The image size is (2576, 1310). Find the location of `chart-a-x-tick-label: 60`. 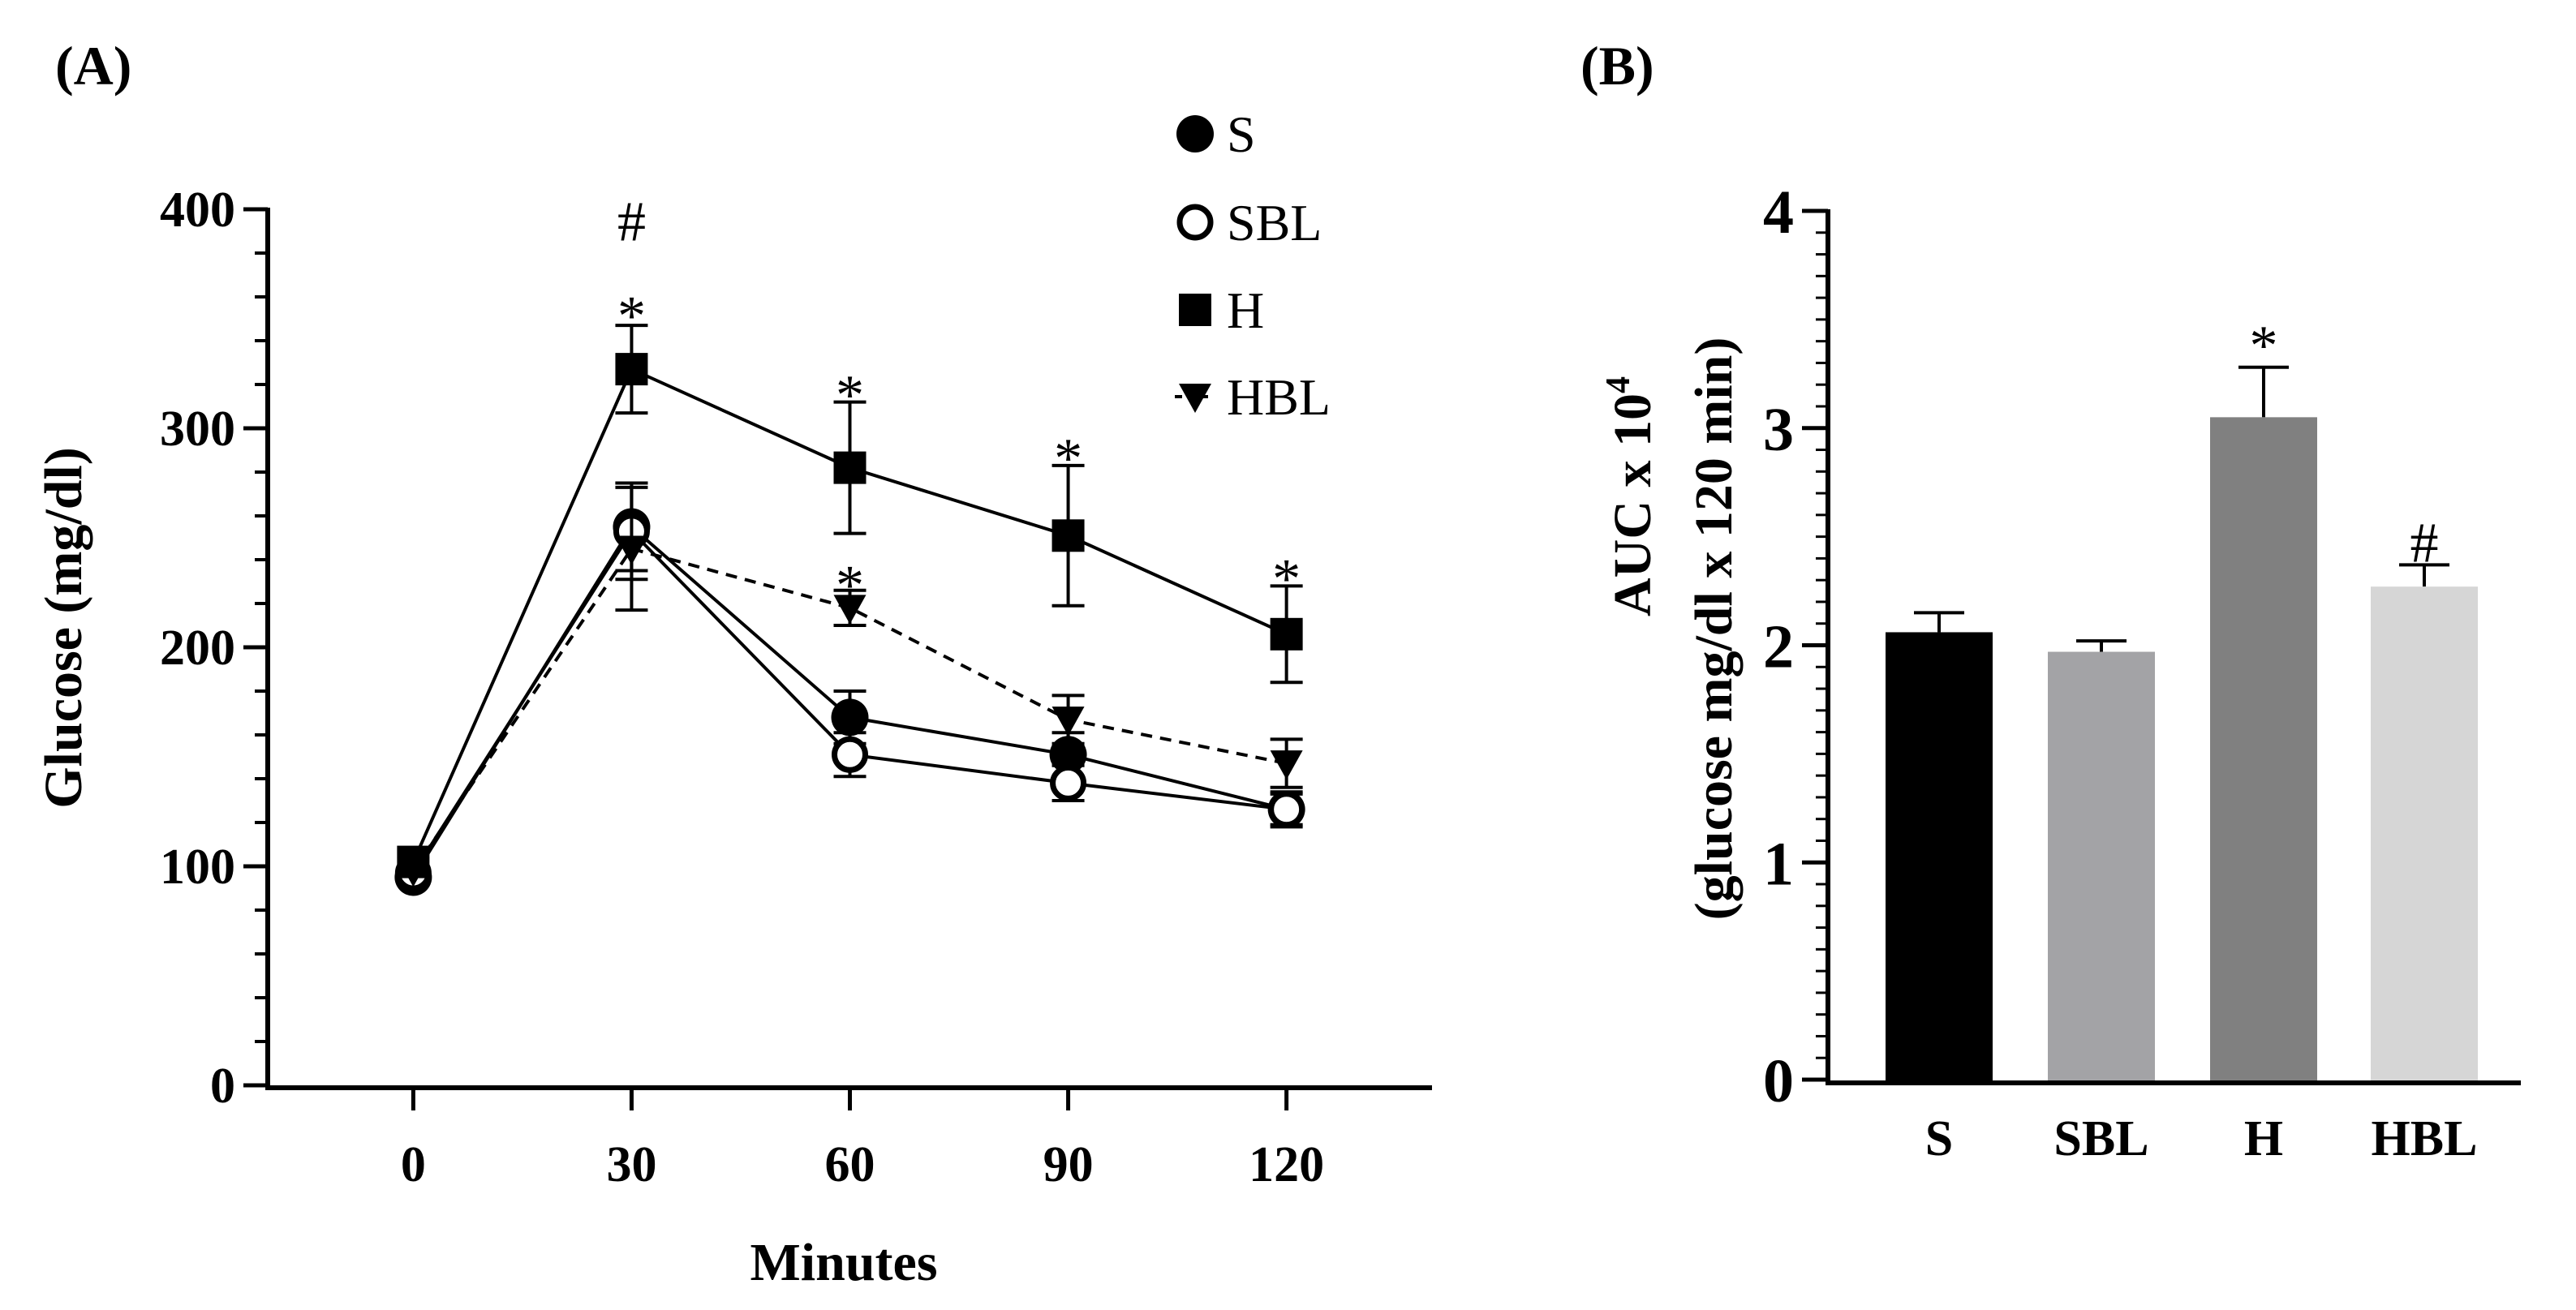

chart-a-x-tick-label: 60 is located at coordinates (850, 1165).